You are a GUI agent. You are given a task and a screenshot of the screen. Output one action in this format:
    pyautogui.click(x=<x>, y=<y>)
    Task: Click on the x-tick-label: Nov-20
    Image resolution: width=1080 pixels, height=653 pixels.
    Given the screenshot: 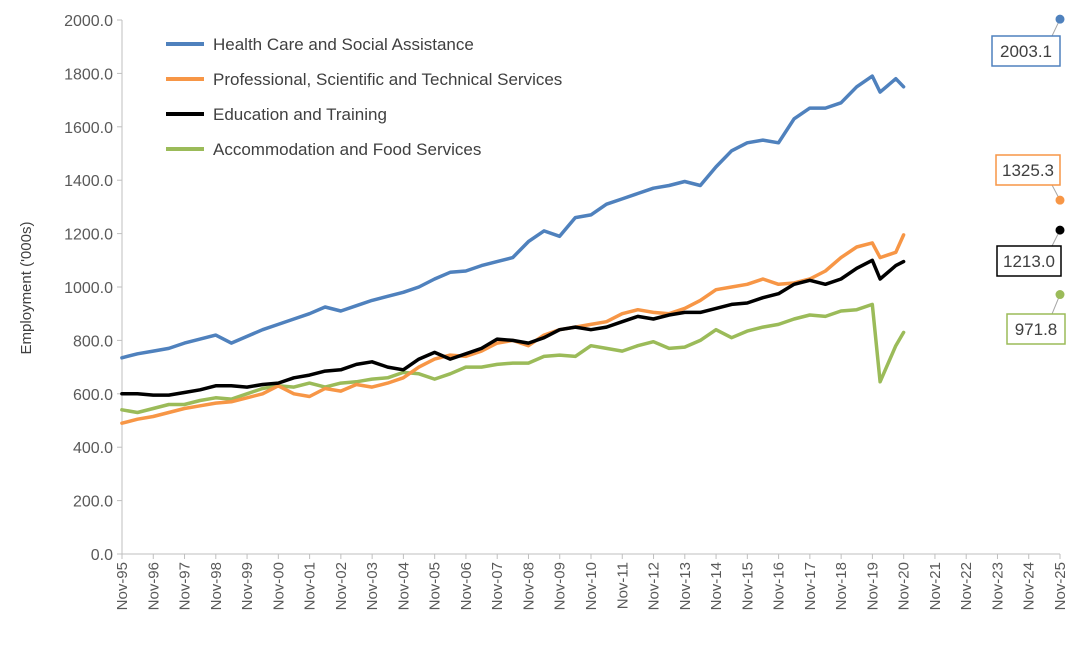 What is the action you would take?
    pyautogui.click(x=904, y=586)
    